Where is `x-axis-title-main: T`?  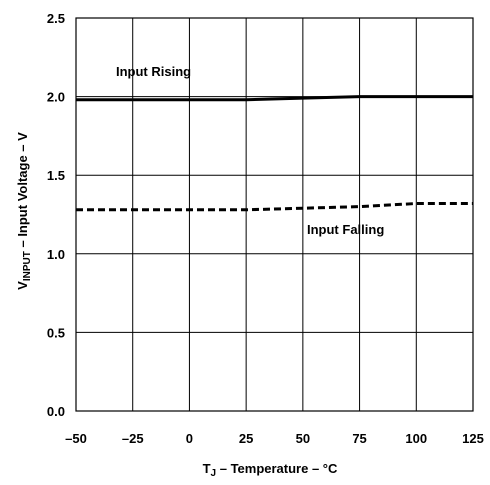 x-axis-title-main: T is located at coordinates (207, 468).